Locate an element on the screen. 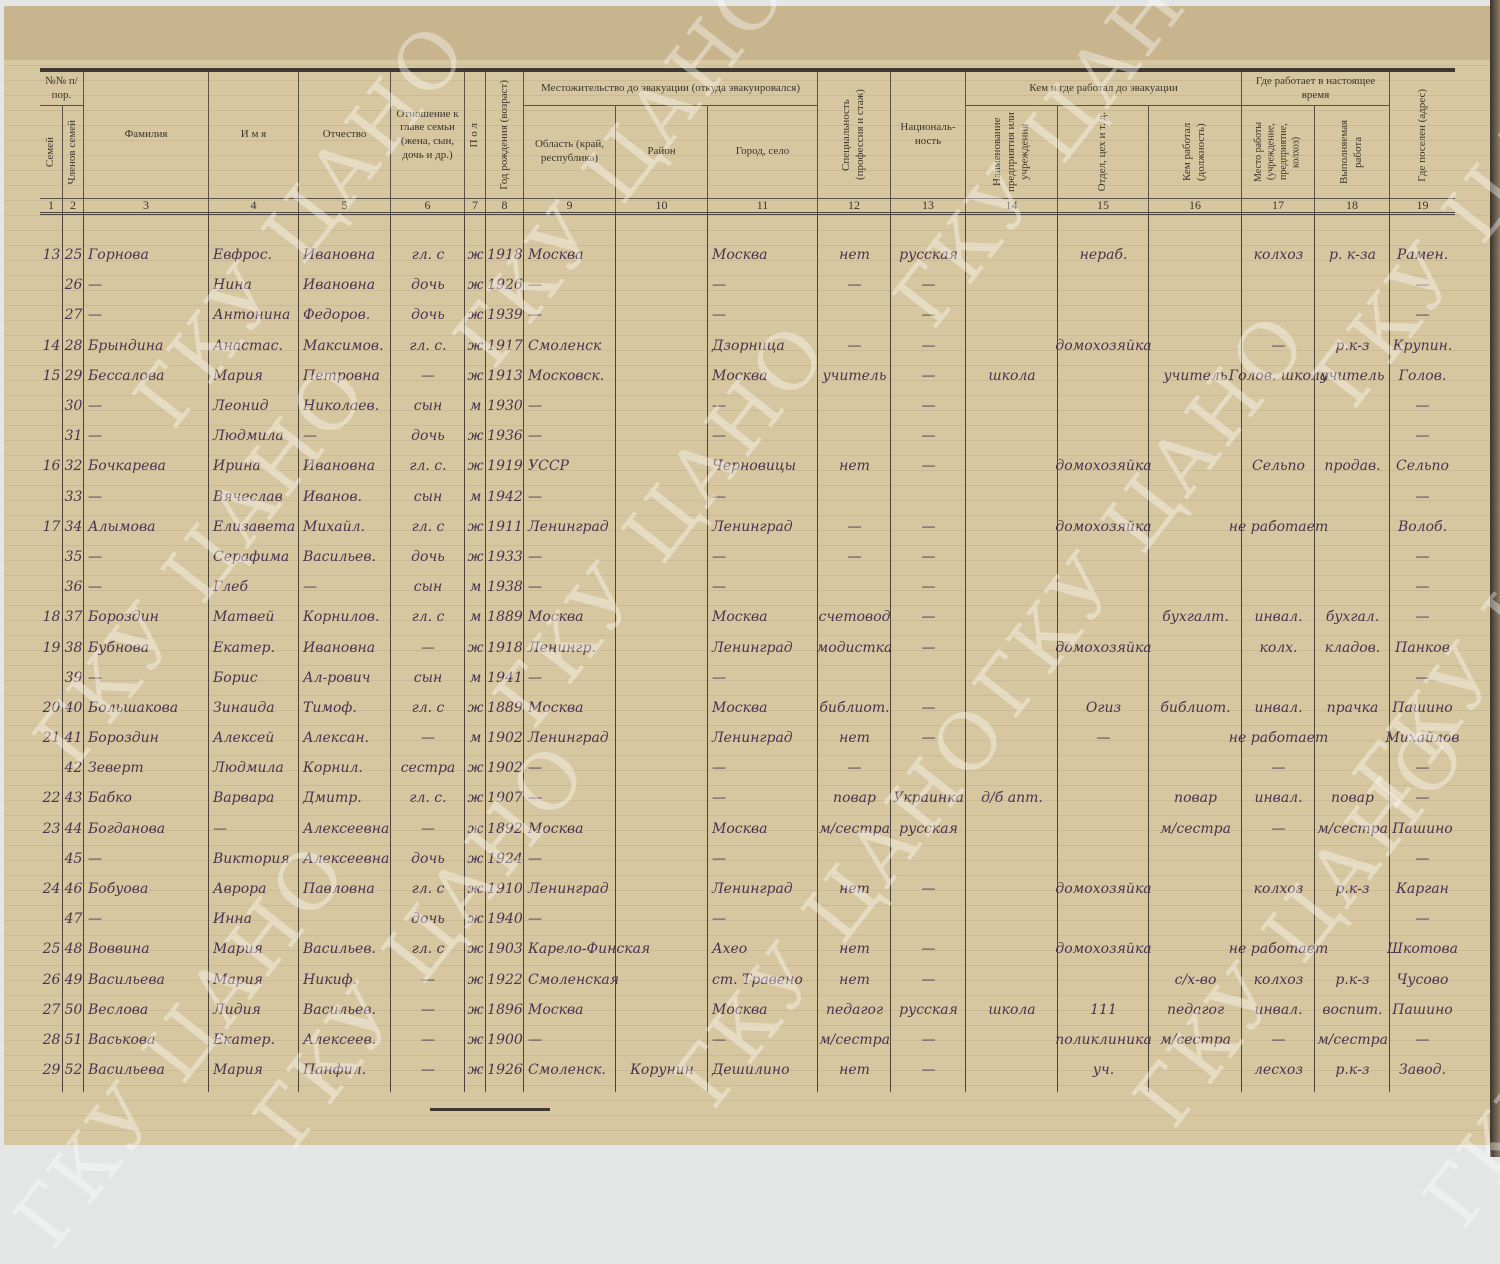 The height and width of the screenshot is (1264, 1500). cell-col-4: Матвей is located at coordinates (244, 617).